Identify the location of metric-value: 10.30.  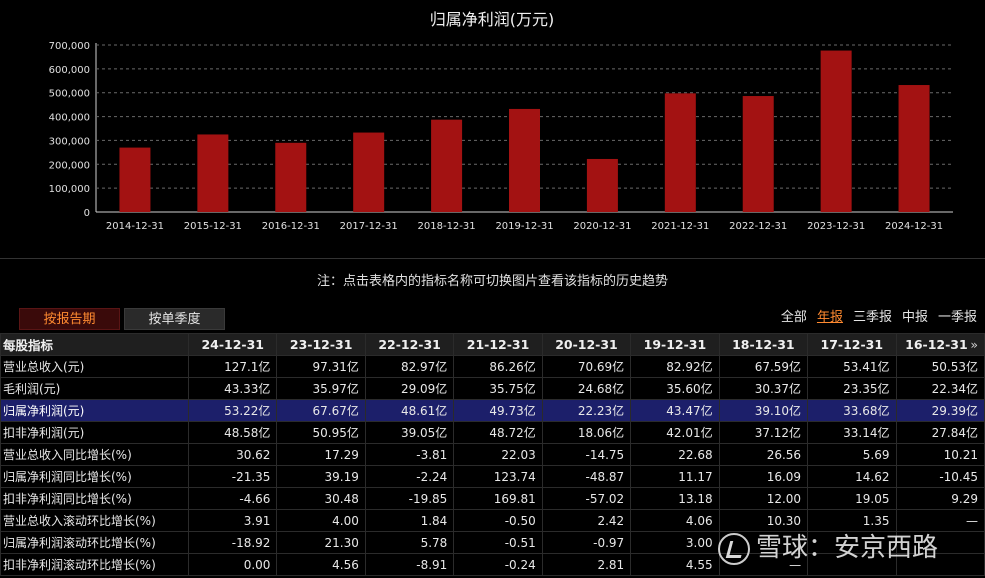
(763, 520).